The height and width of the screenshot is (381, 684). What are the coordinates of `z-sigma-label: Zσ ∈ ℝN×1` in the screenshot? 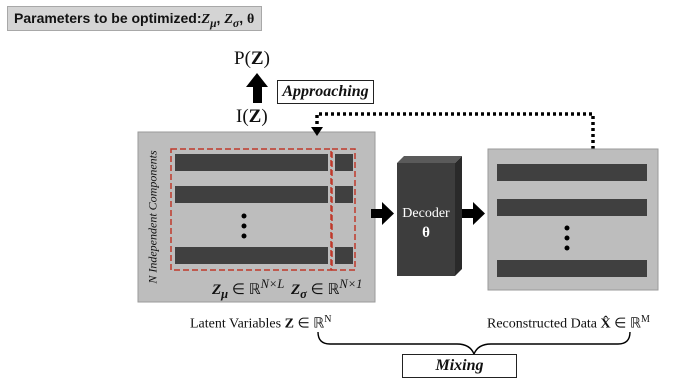 It's located at (326, 289).